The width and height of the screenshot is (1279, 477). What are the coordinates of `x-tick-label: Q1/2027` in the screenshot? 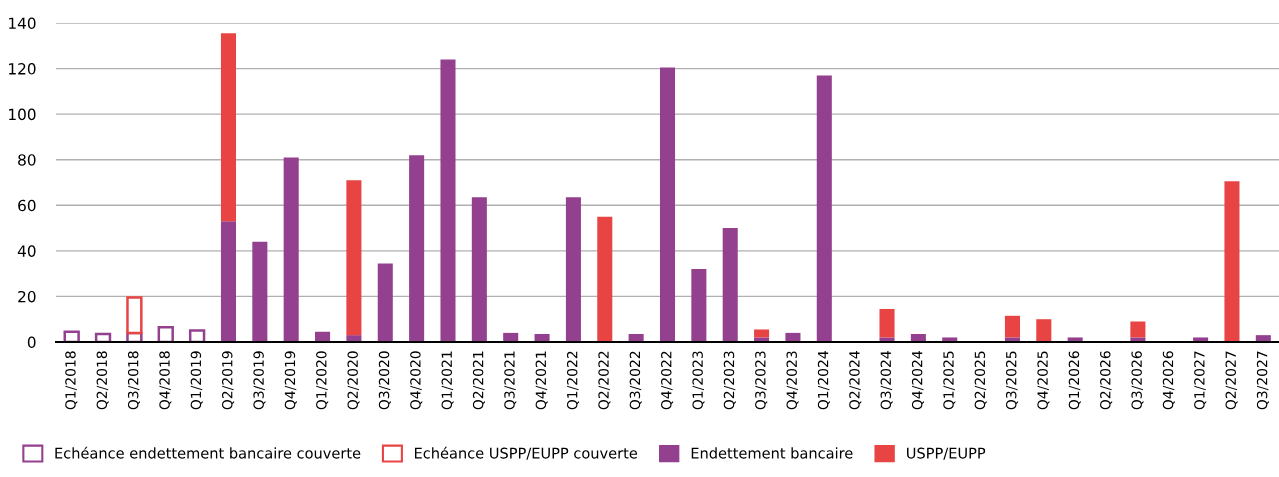 It's located at (1200, 380).